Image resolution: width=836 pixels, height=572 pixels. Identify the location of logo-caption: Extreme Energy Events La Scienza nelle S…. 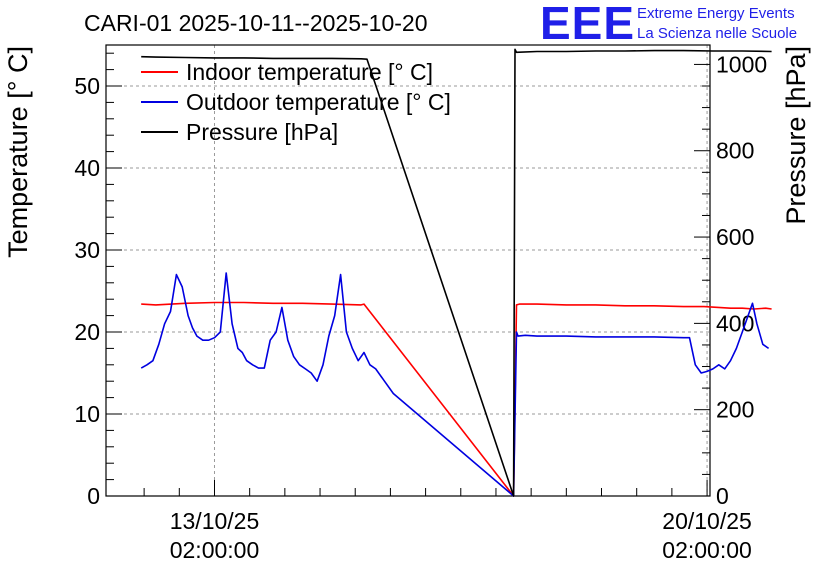
(717, 24).